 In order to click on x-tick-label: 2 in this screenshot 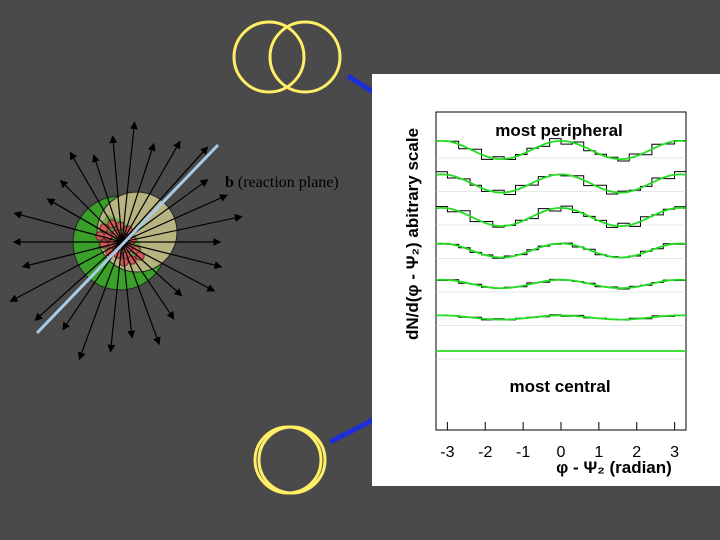, I will do `click(636, 452)`.